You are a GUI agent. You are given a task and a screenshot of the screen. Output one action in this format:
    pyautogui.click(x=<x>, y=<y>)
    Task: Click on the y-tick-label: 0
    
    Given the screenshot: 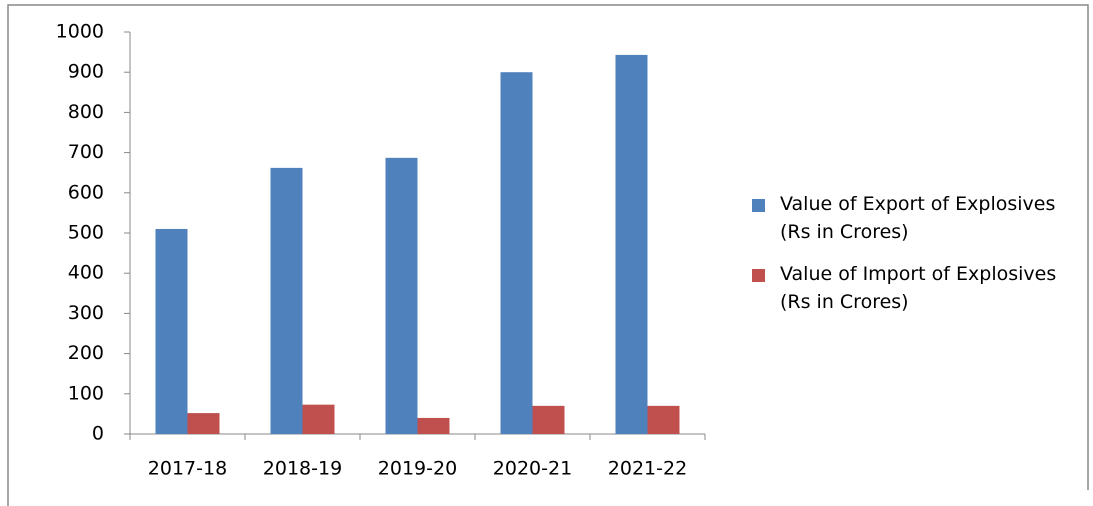 What is the action you would take?
    pyautogui.click(x=98, y=434)
    